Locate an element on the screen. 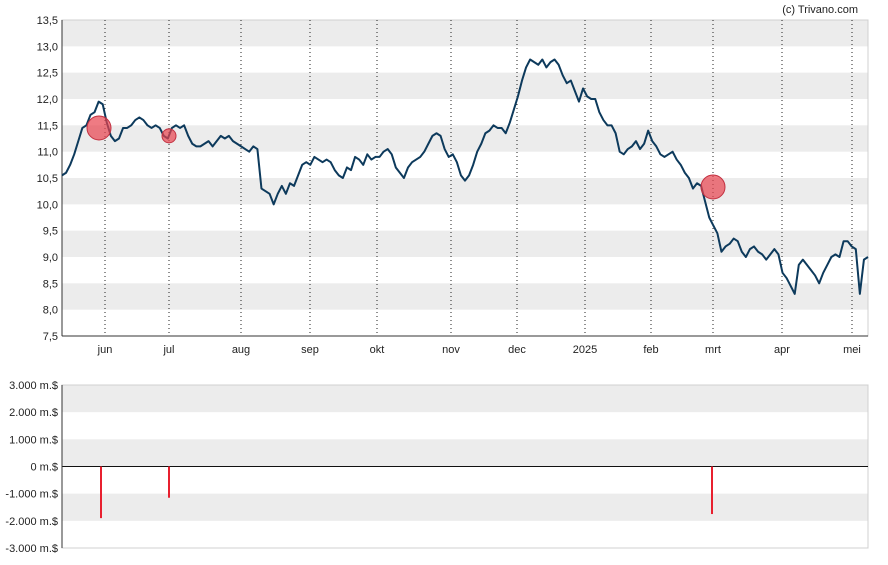 The image size is (888, 565). insider-trade-markers is located at coordinates (406, 157).